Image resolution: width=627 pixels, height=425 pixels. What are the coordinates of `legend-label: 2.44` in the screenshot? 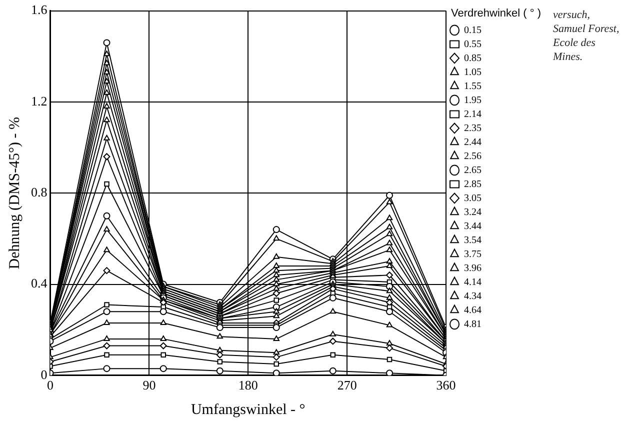 It's located at (473, 142).